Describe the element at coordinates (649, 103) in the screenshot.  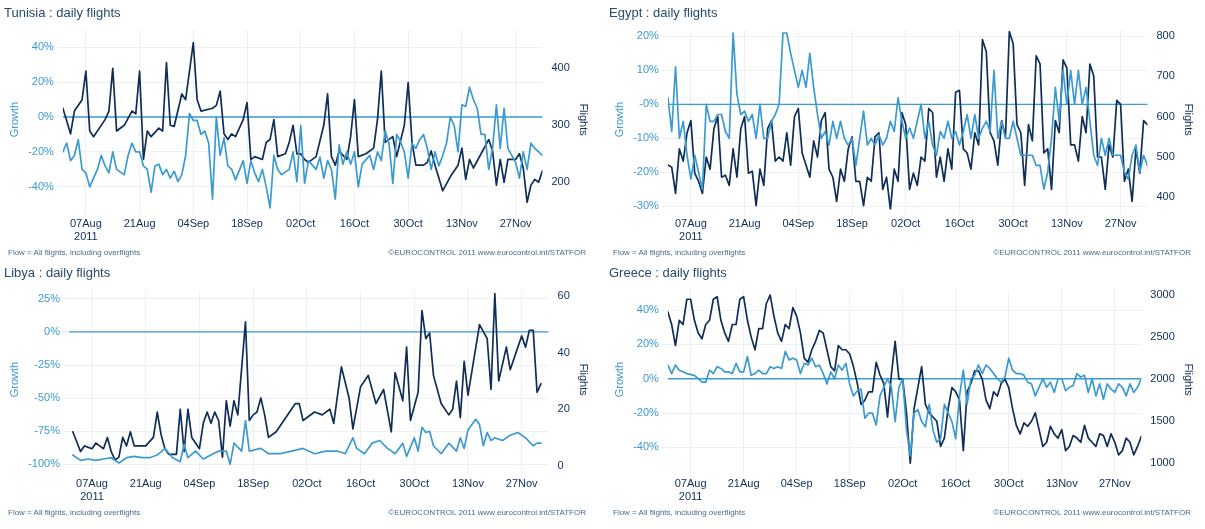
I see `y-tick-label: -0%` at that location.